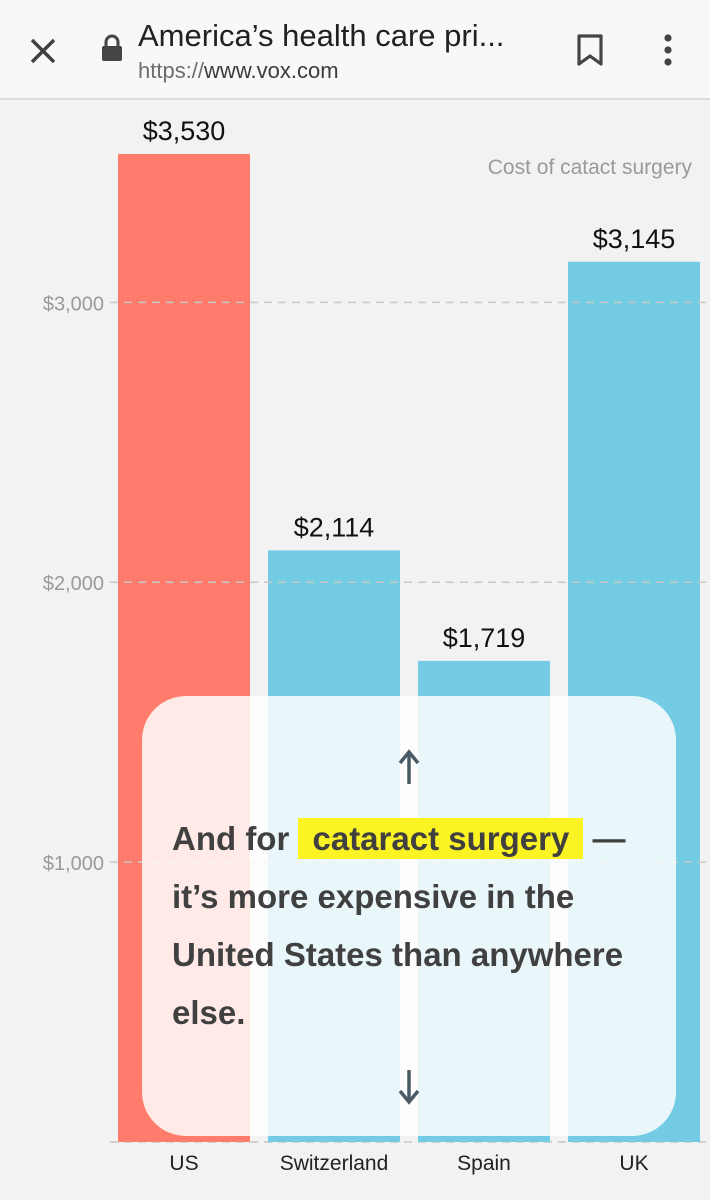 This screenshot has height=1200, width=710. Describe the element at coordinates (44, 50) in the screenshot. I see `close-icon` at that location.